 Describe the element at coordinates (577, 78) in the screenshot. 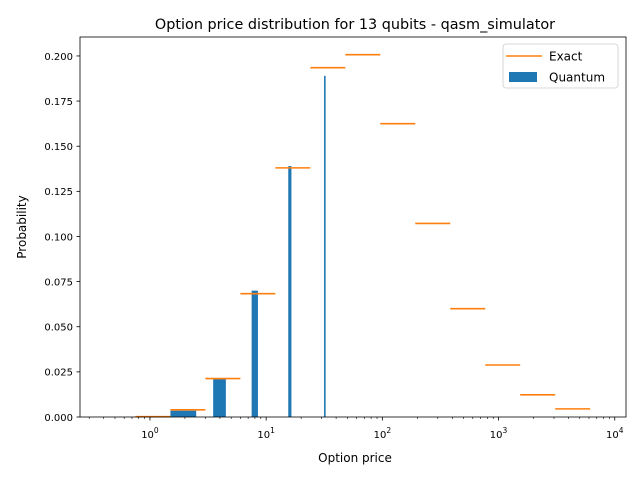

I see `legend-quantum-label: Quantum` at that location.